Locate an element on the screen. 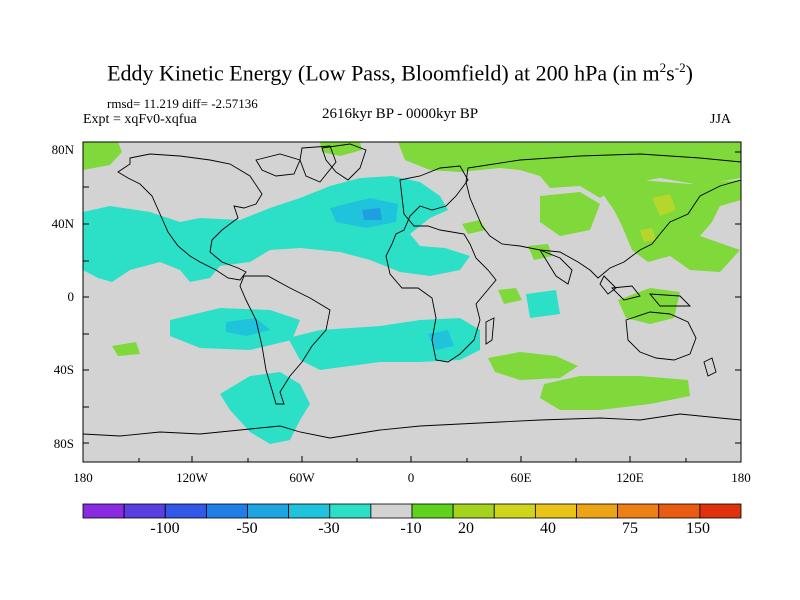 The image size is (800, 600). negative-core-areas is located at coordinates (372, 214).